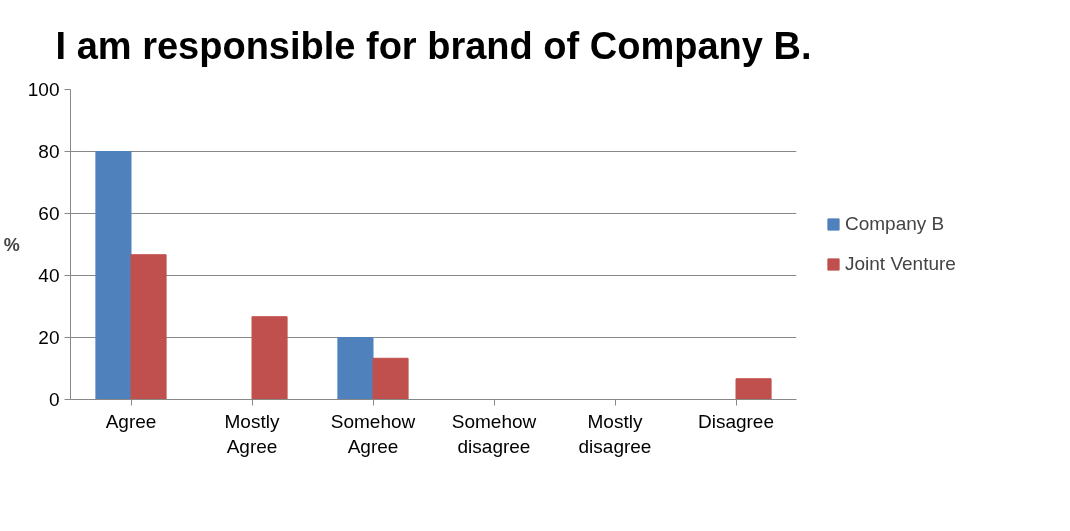 The height and width of the screenshot is (531, 1070). Describe the element at coordinates (43, 89) in the screenshot. I see `y-tick-label: 100` at that location.